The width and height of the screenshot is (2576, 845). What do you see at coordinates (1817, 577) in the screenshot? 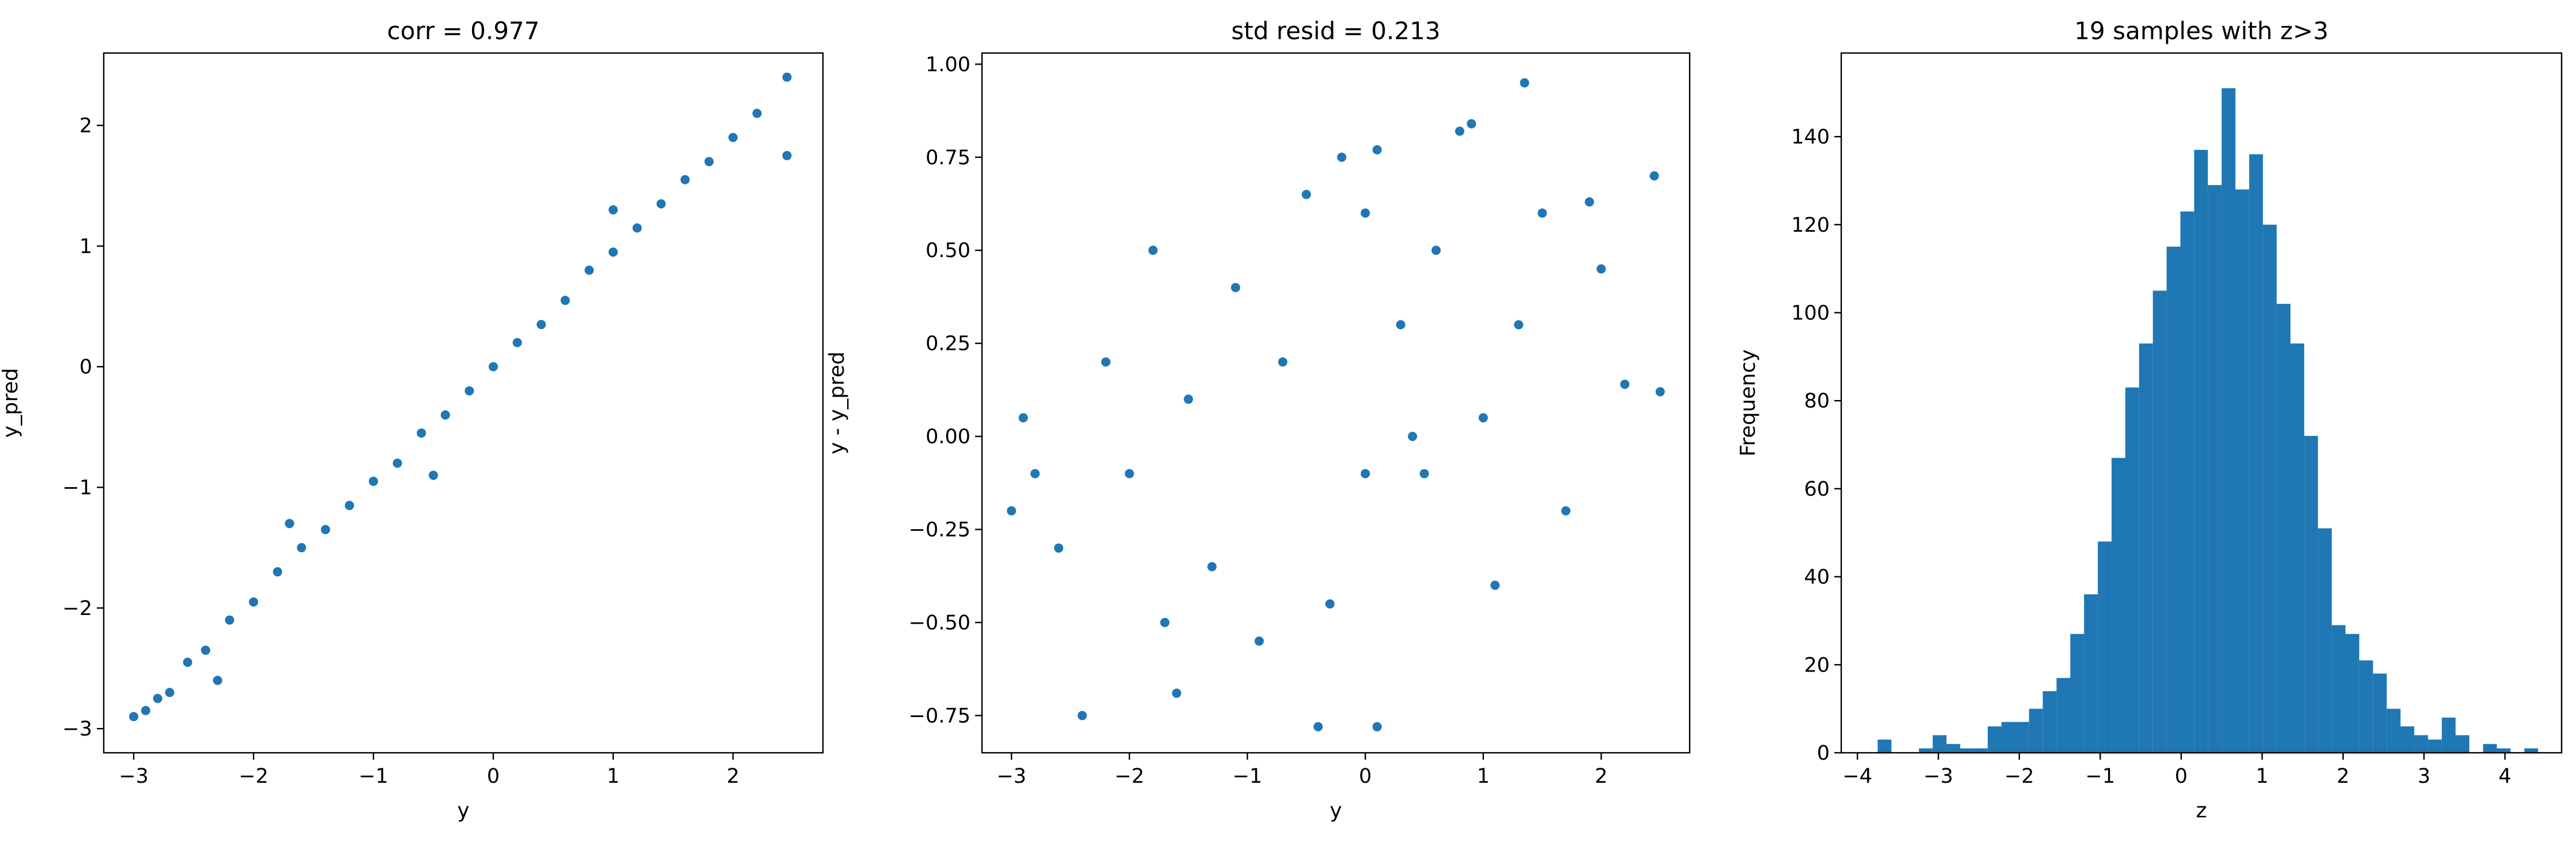
I see `y-tick-label: 40` at bounding box center [1817, 577].